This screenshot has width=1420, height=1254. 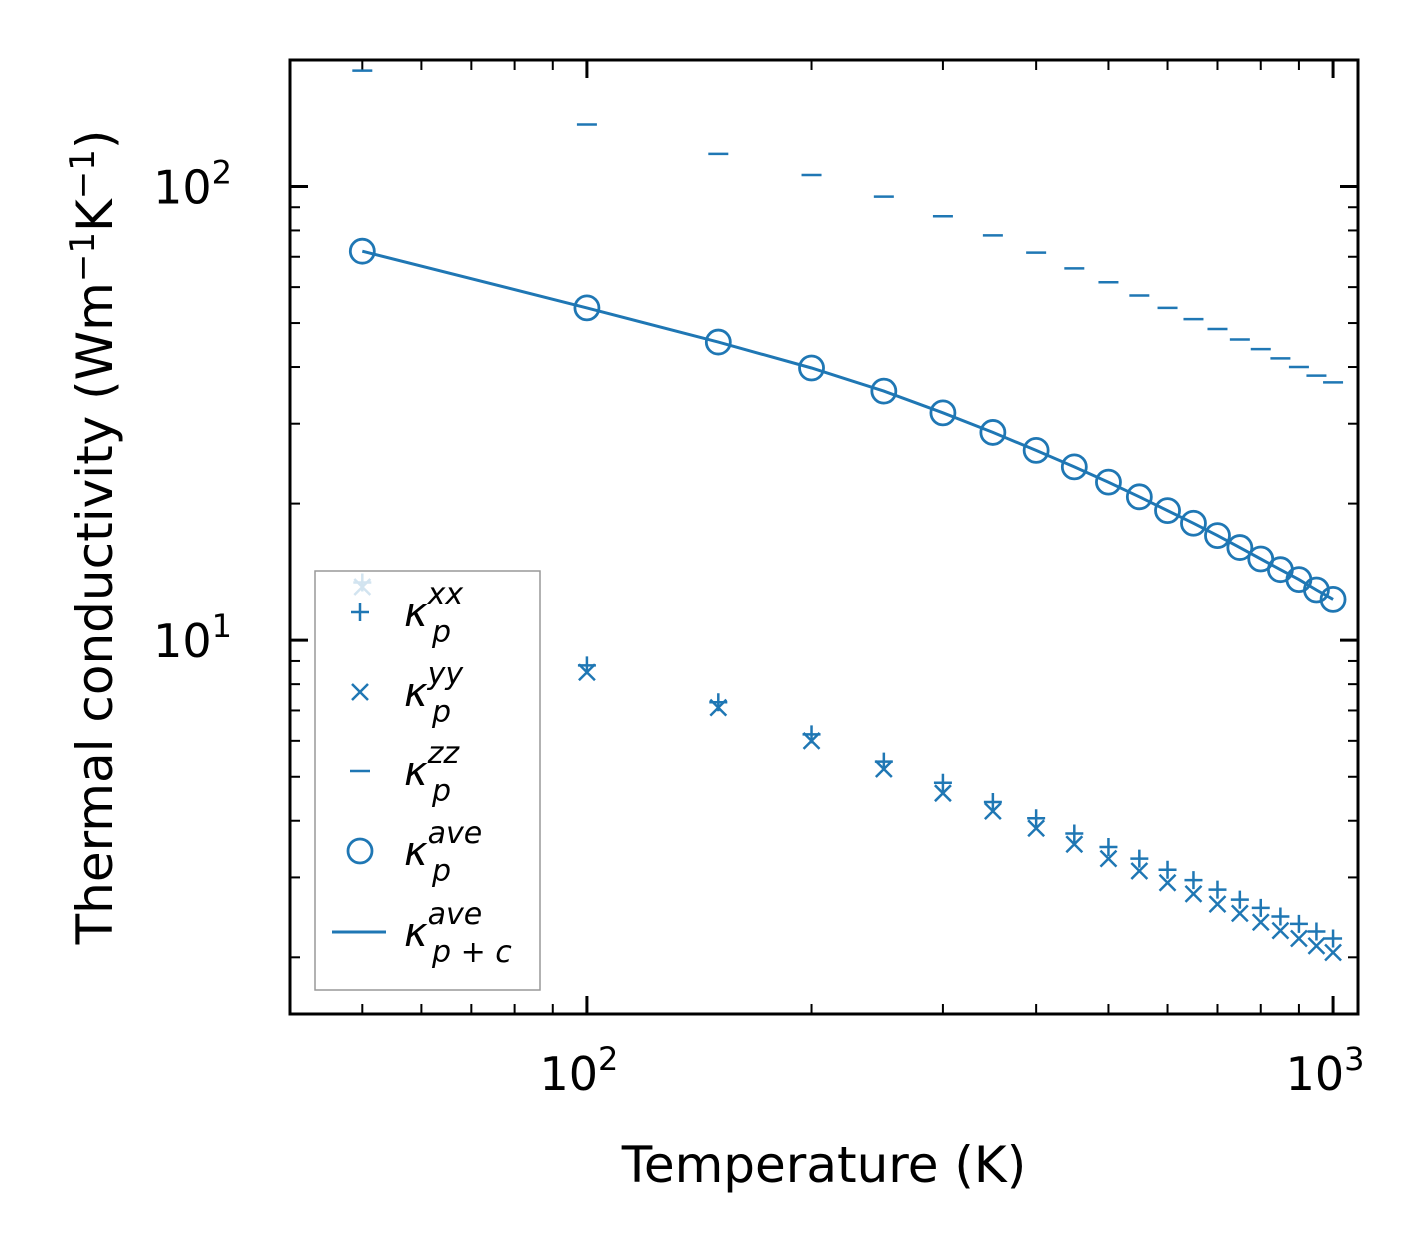 I want to click on legend-marker-plus, so click(x=360, y=612).